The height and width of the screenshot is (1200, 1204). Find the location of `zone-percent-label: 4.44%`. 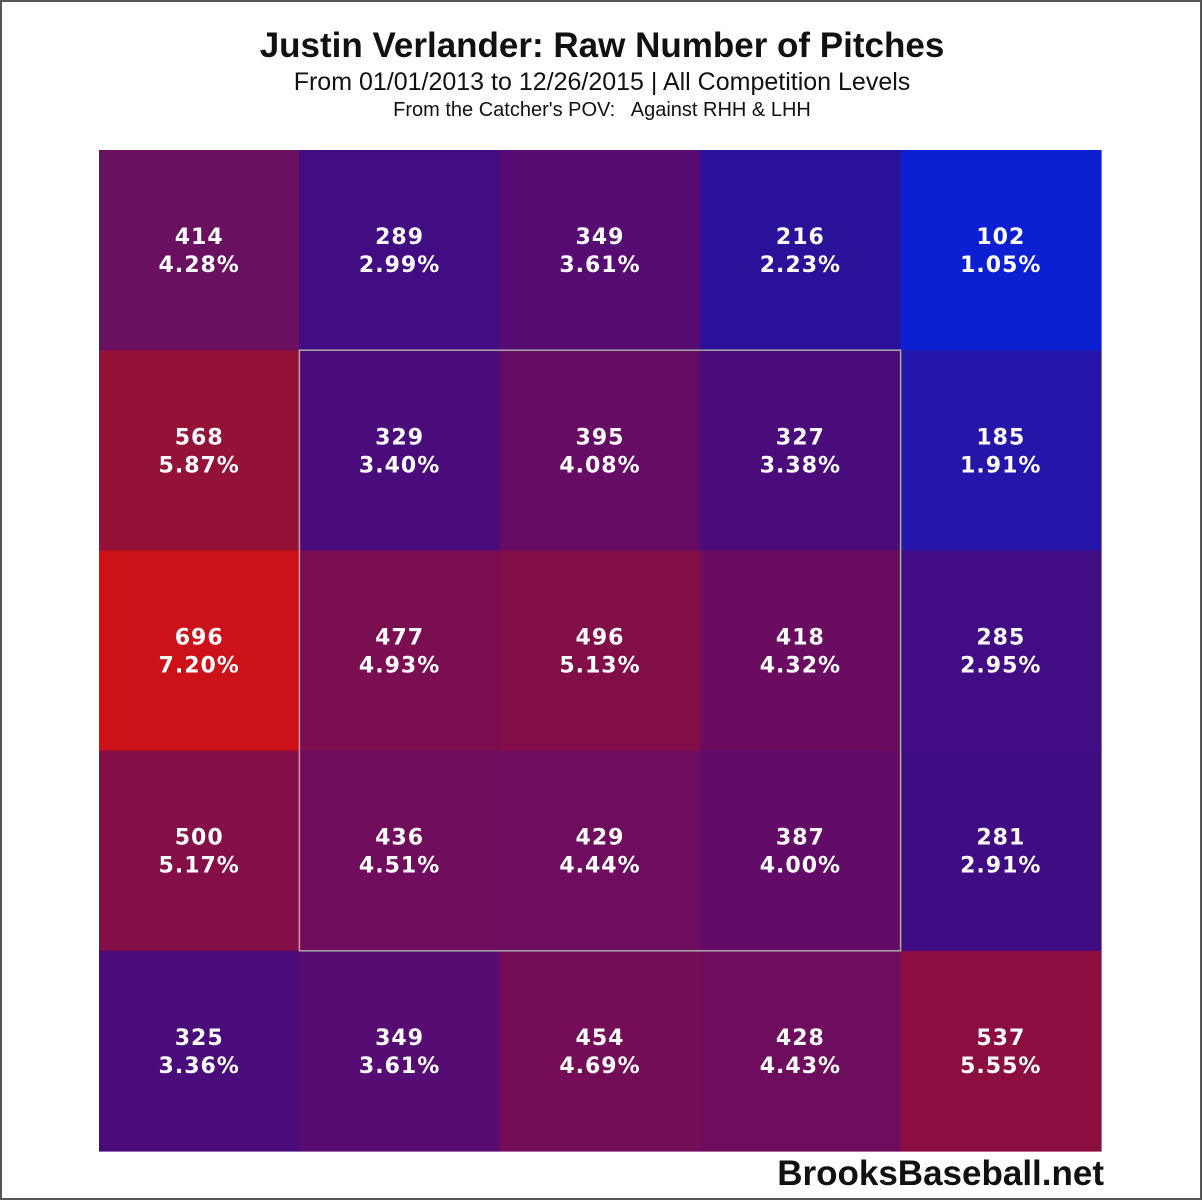

zone-percent-label: 4.44% is located at coordinates (599, 866).